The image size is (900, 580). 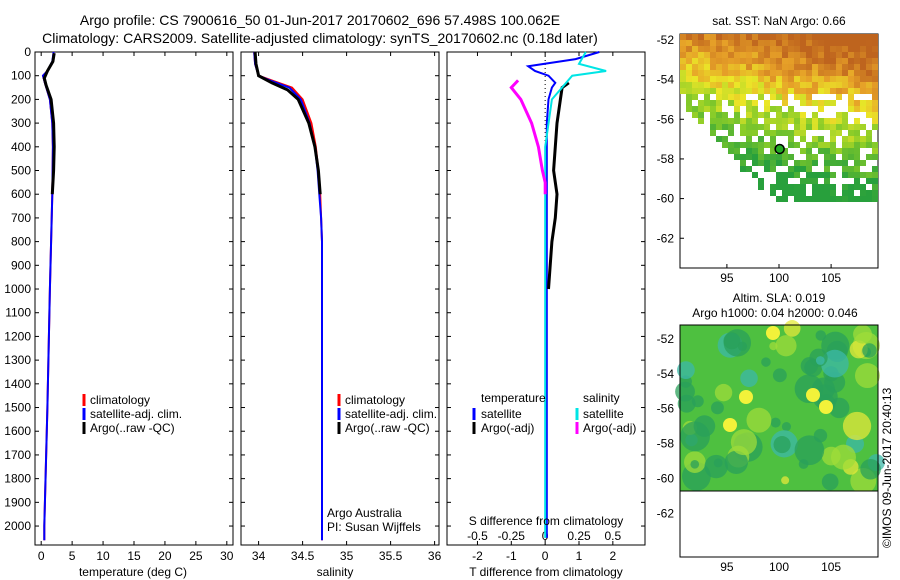 I want to click on temperature-xtick-label: 5, so click(x=72, y=556).